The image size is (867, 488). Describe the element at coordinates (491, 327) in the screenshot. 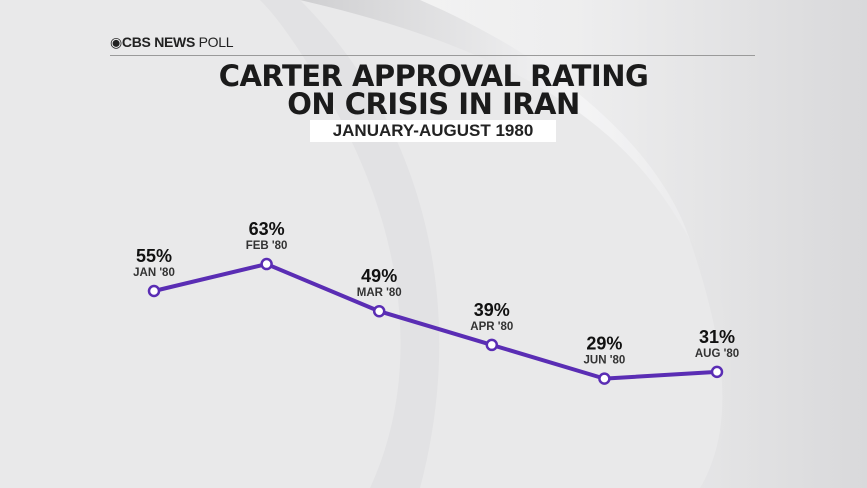

I see `category-label: APR '80` at that location.